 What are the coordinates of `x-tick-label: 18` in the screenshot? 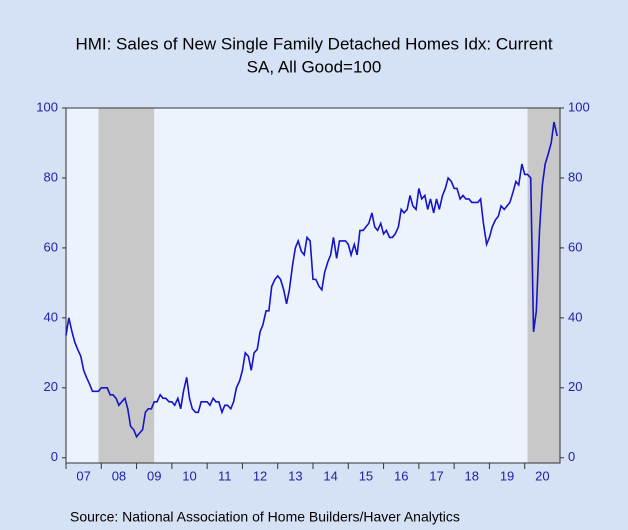 It's located at (472, 475).